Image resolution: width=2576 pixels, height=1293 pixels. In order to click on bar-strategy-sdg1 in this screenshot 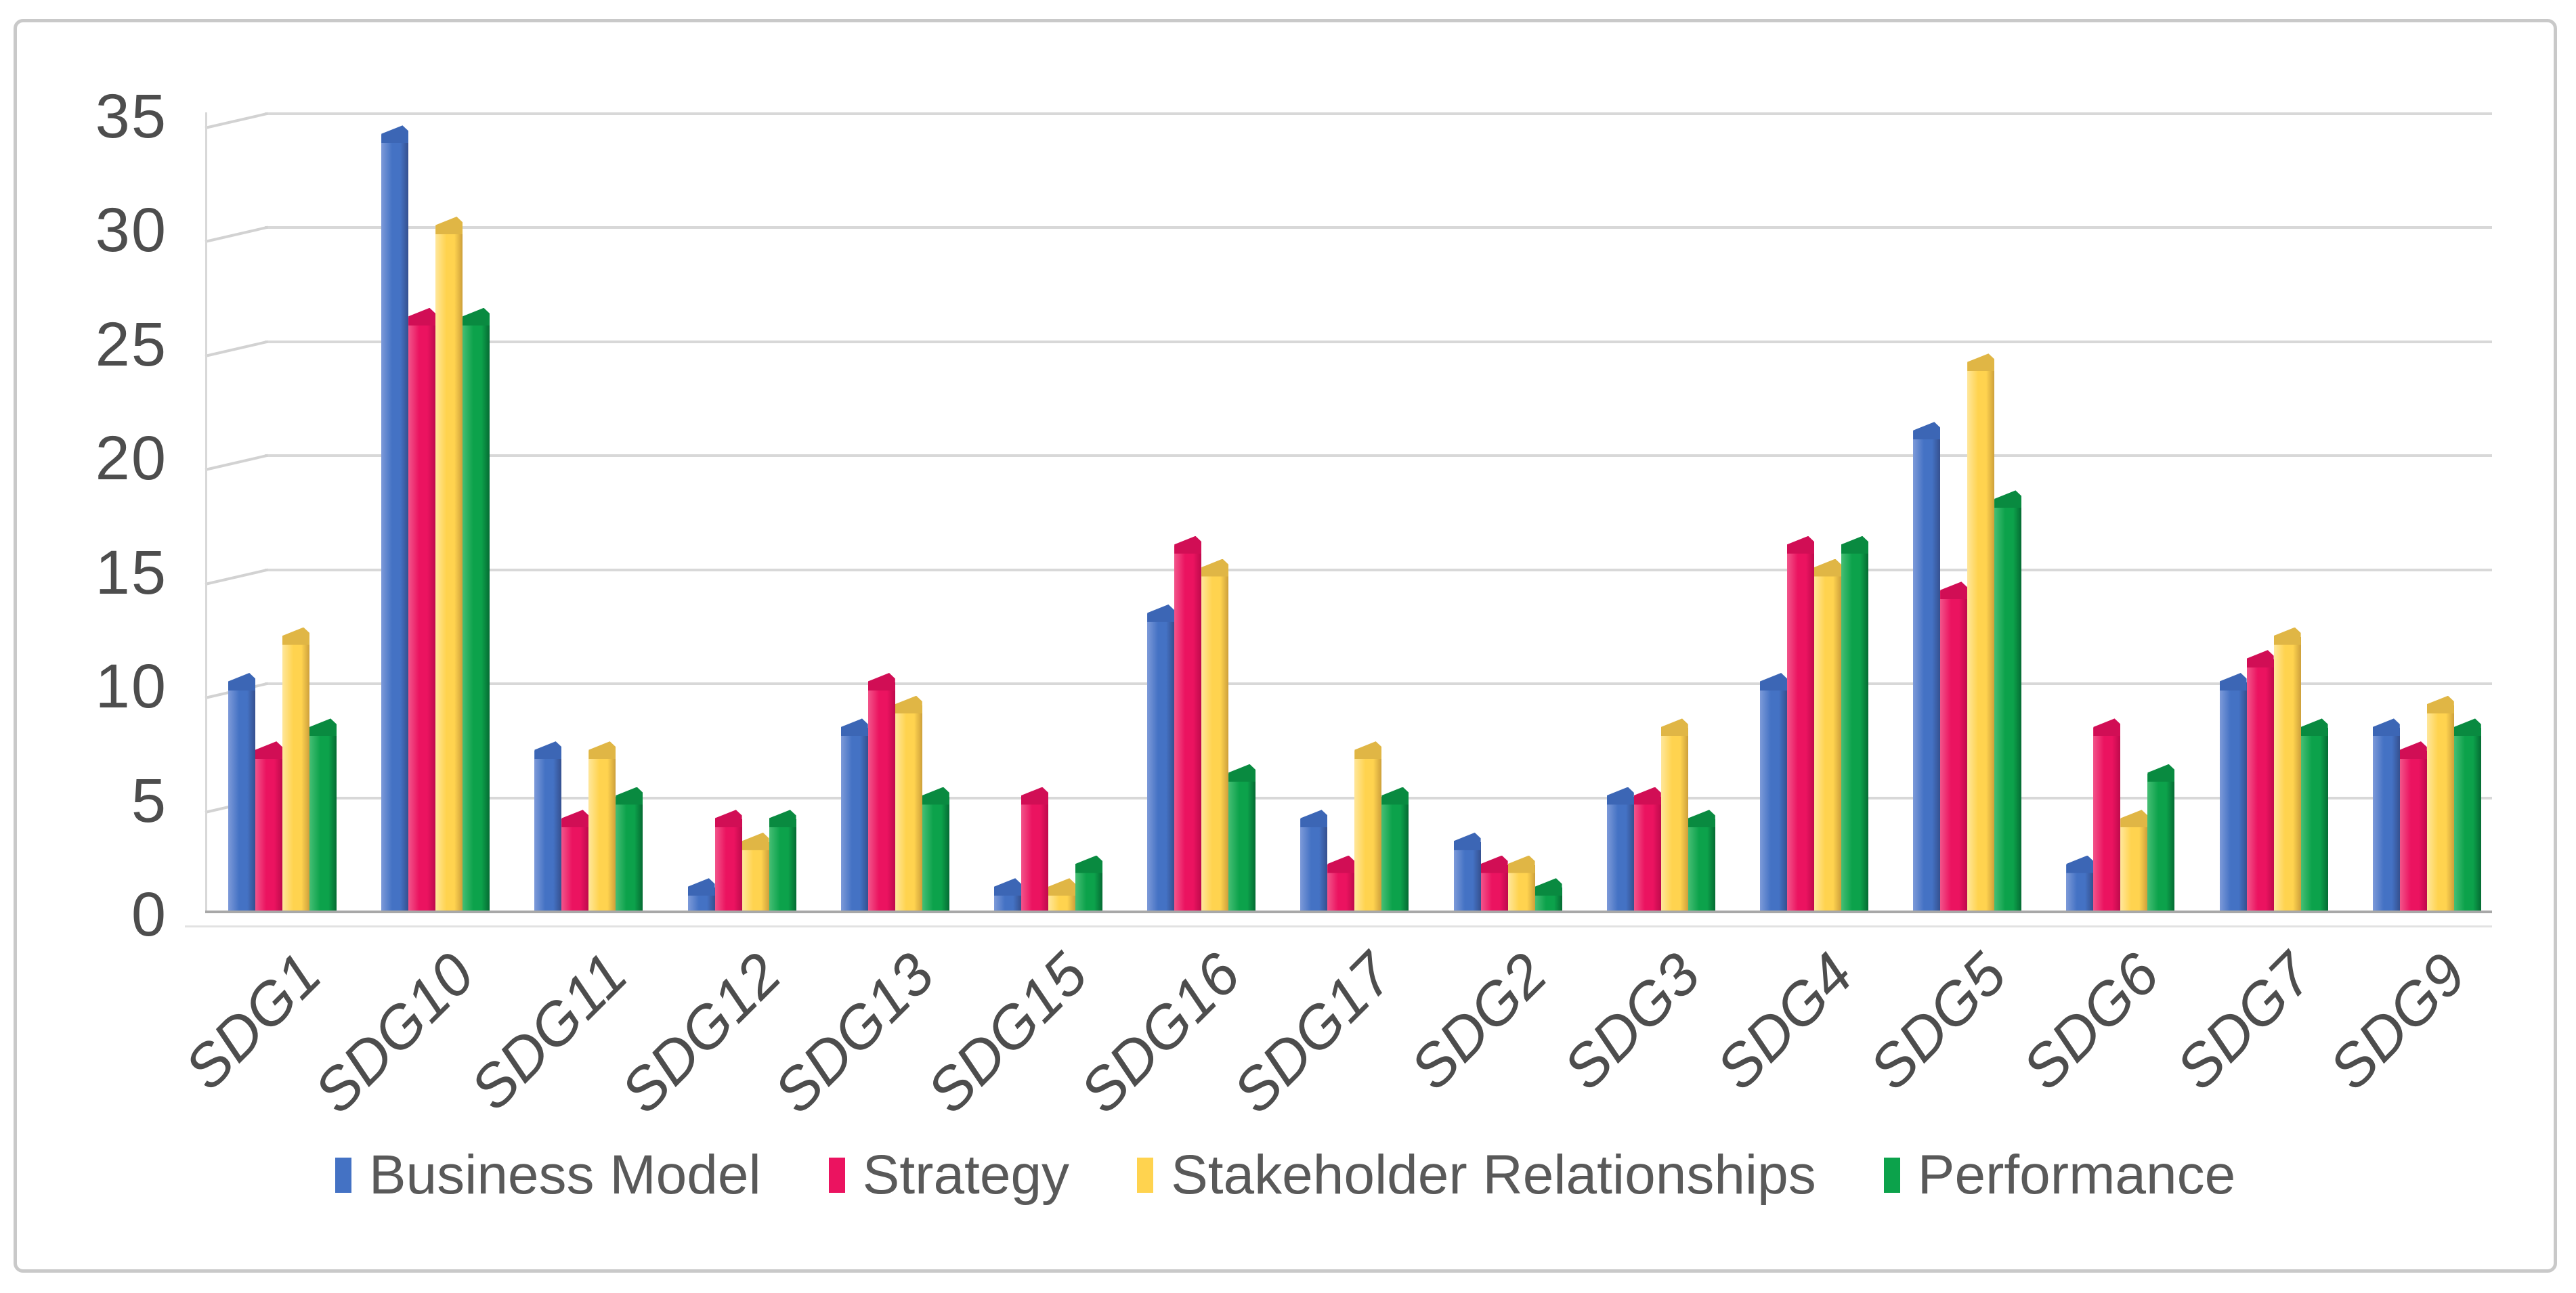, I will do `click(268, 831)`.